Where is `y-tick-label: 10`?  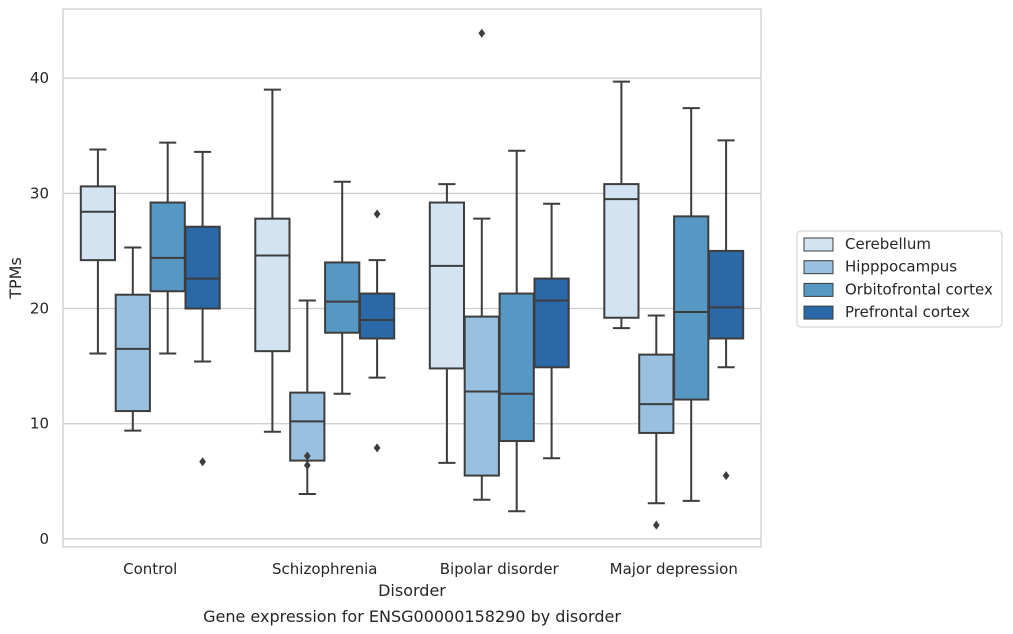 y-tick-label: 10 is located at coordinates (39, 424).